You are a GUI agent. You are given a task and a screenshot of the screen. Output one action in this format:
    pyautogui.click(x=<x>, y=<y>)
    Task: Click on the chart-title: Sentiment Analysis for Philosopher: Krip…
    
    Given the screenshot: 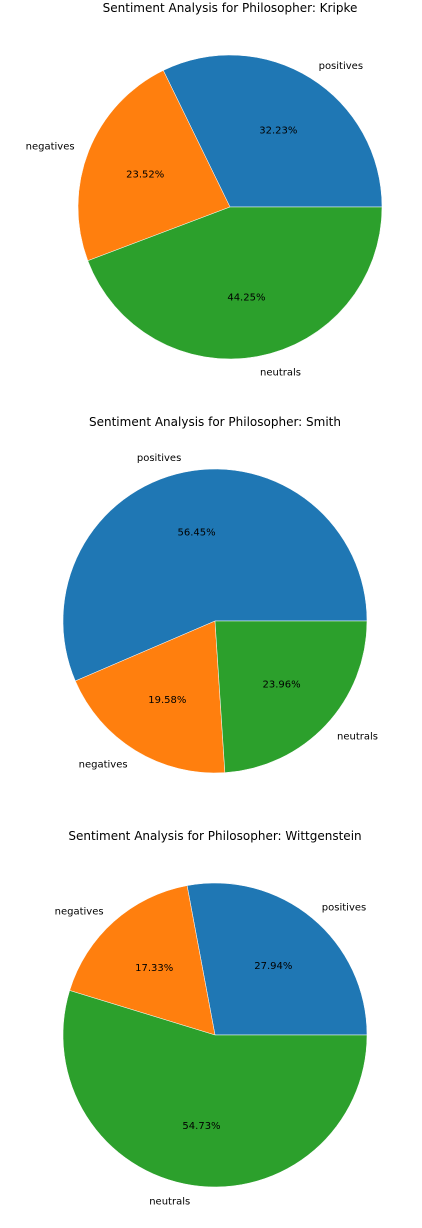 What is the action you would take?
    pyautogui.click(x=230, y=8)
    